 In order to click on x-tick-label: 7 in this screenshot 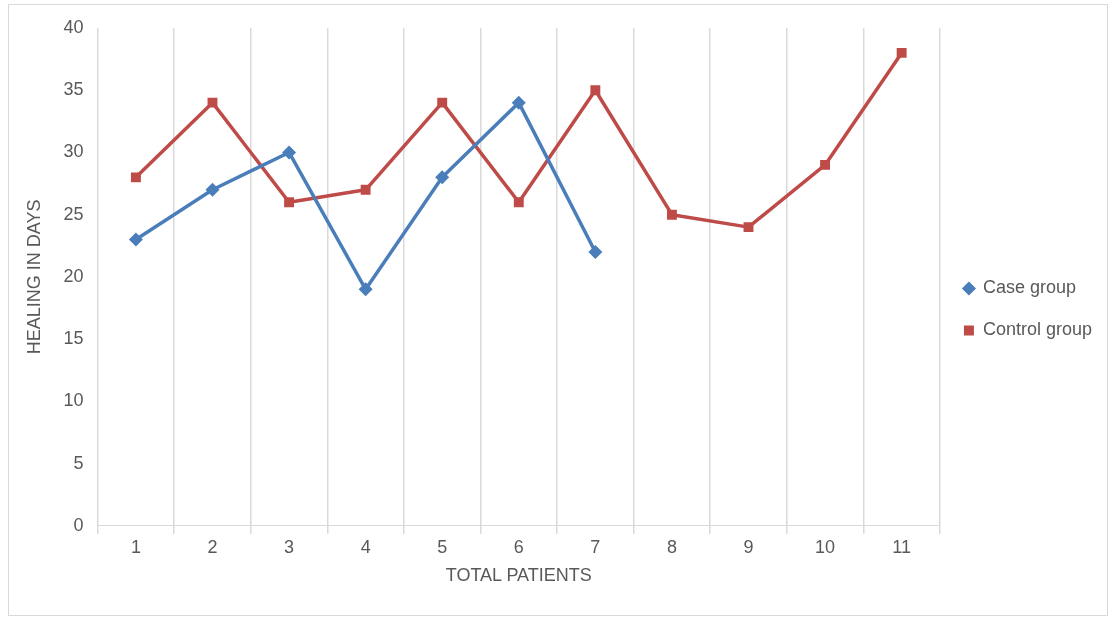, I will do `click(595, 546)`.